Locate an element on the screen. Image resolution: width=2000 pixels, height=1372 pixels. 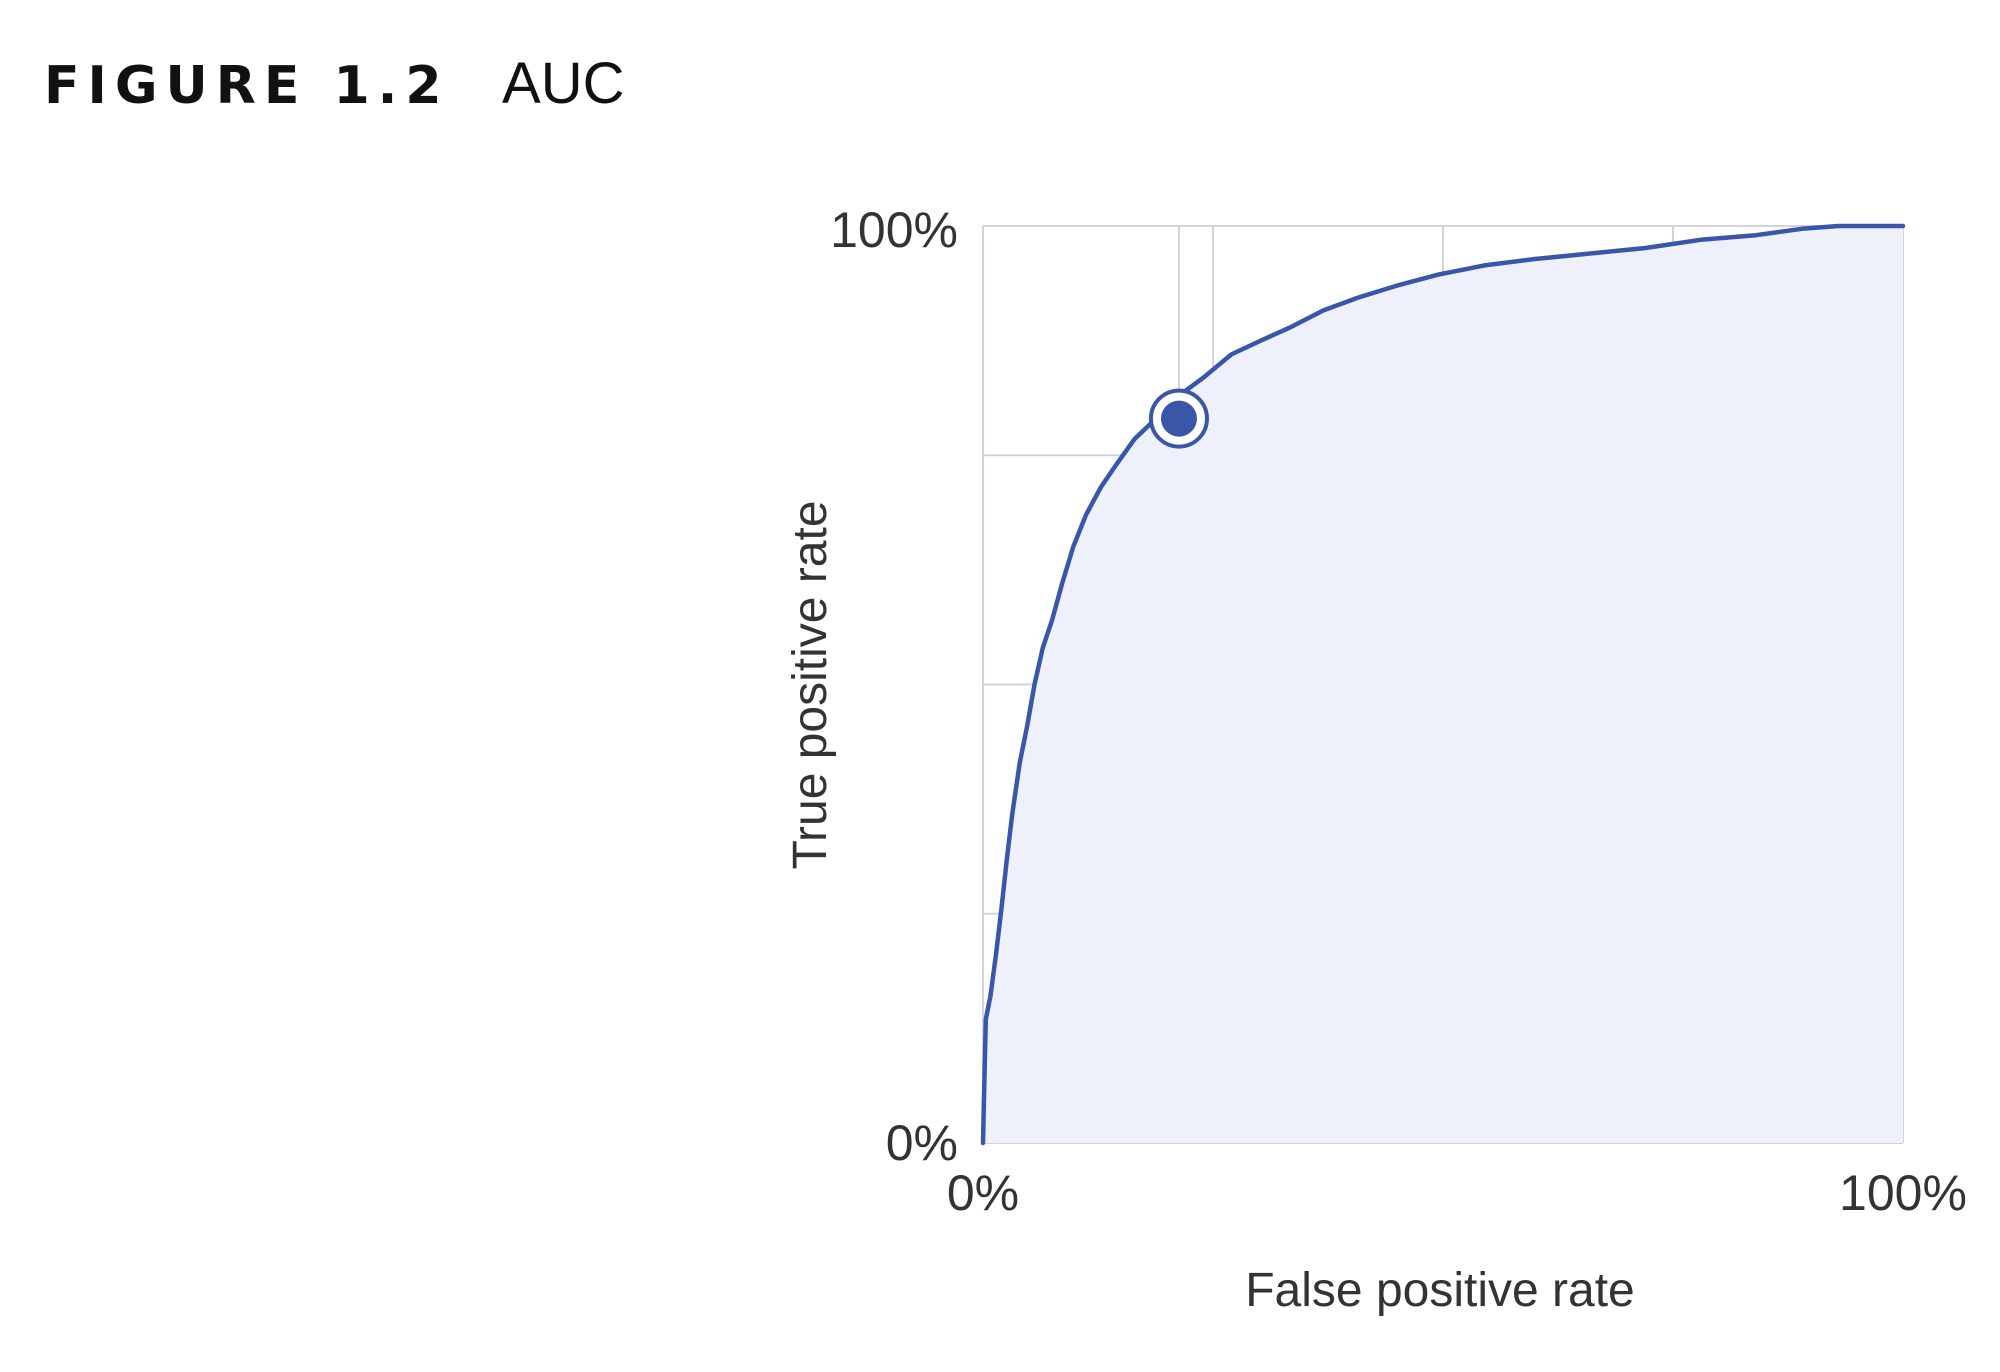
y-axis-title: True positive rate is located at coordinates (810, 684).